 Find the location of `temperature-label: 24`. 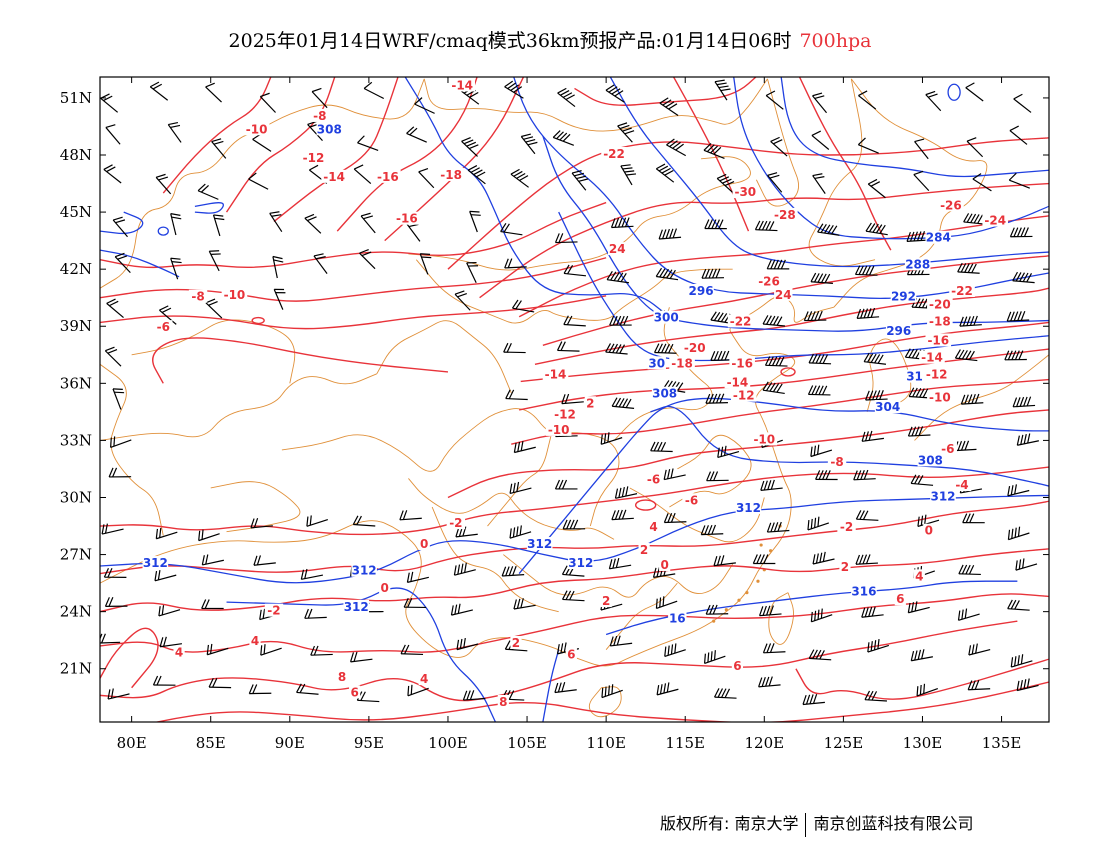

temperature-label: 24 is located at coordinates (783, 295).